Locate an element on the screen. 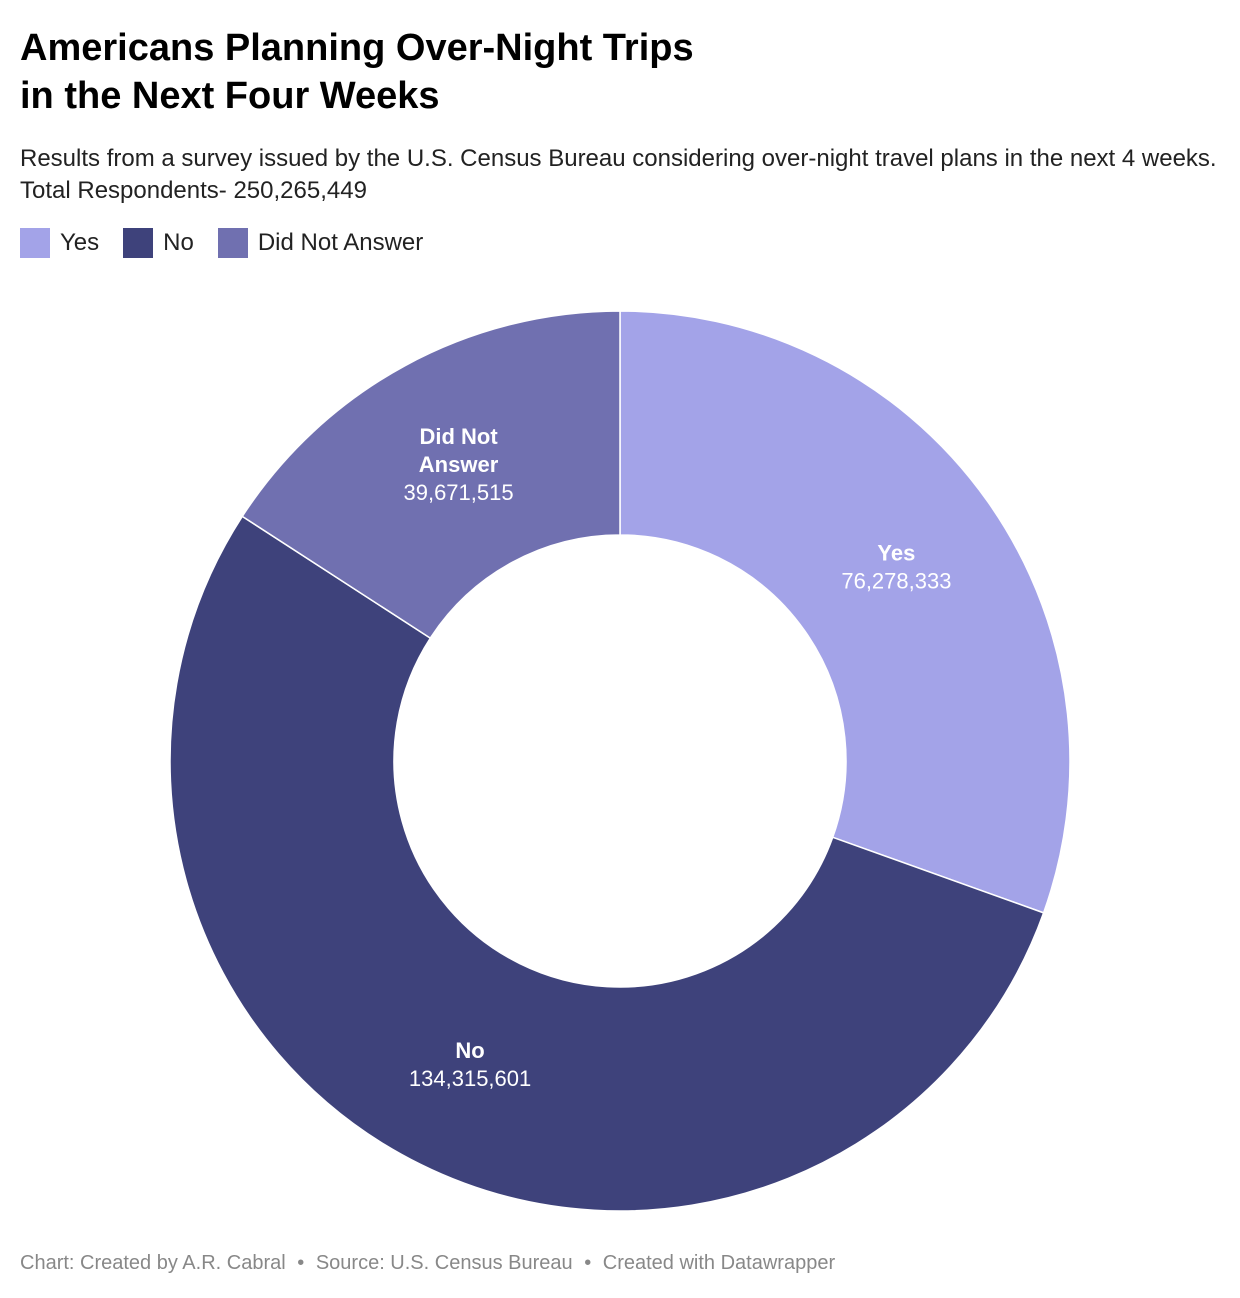  legend-item-no: No is located at coordinates (158, 243).